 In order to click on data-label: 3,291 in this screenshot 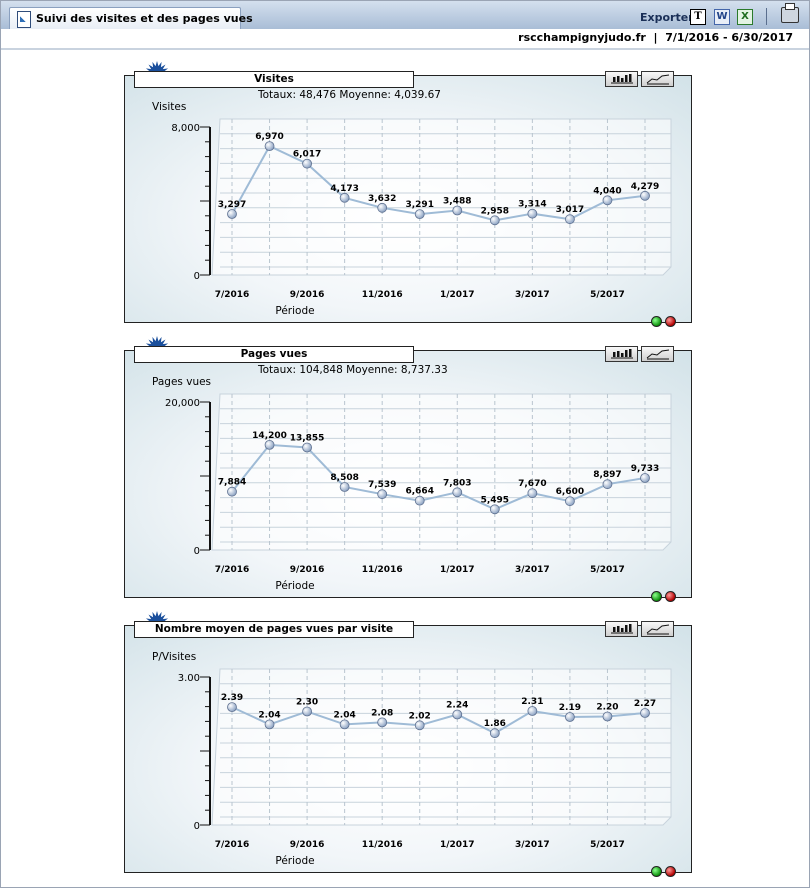, I will do `click(419, 205)`.